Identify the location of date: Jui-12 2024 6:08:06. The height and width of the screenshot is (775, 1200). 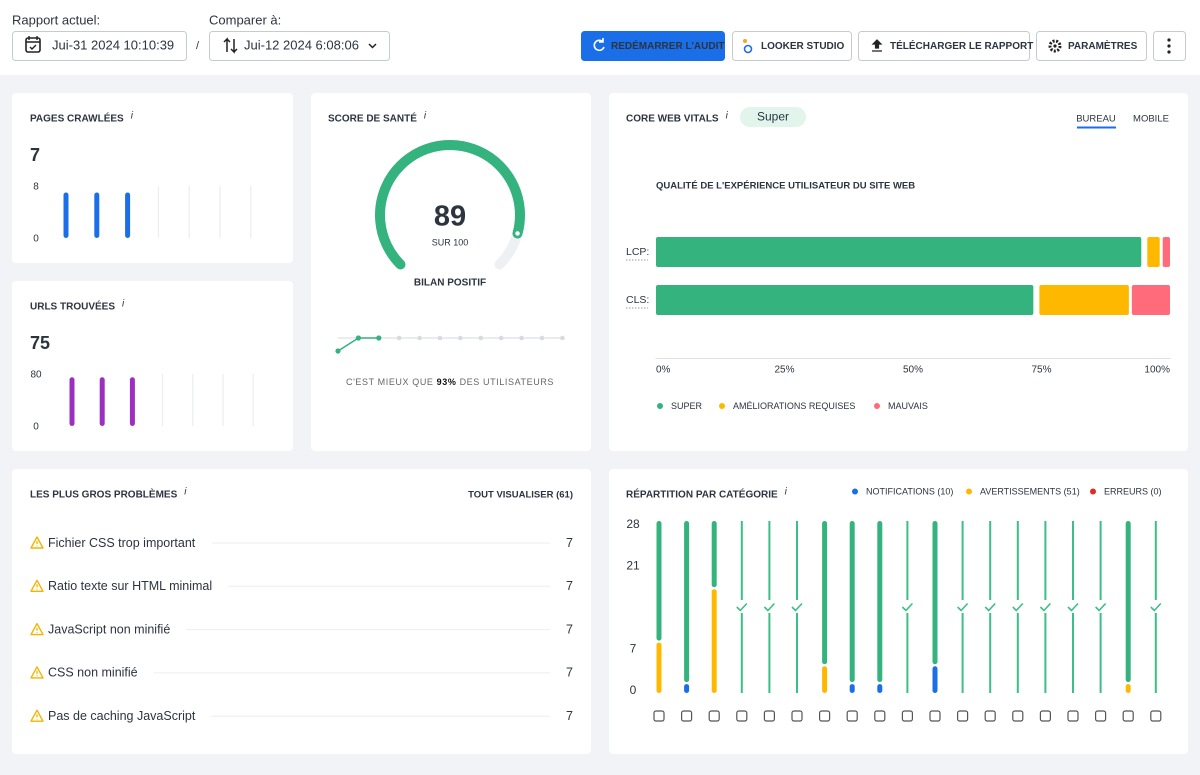
(301, 44).